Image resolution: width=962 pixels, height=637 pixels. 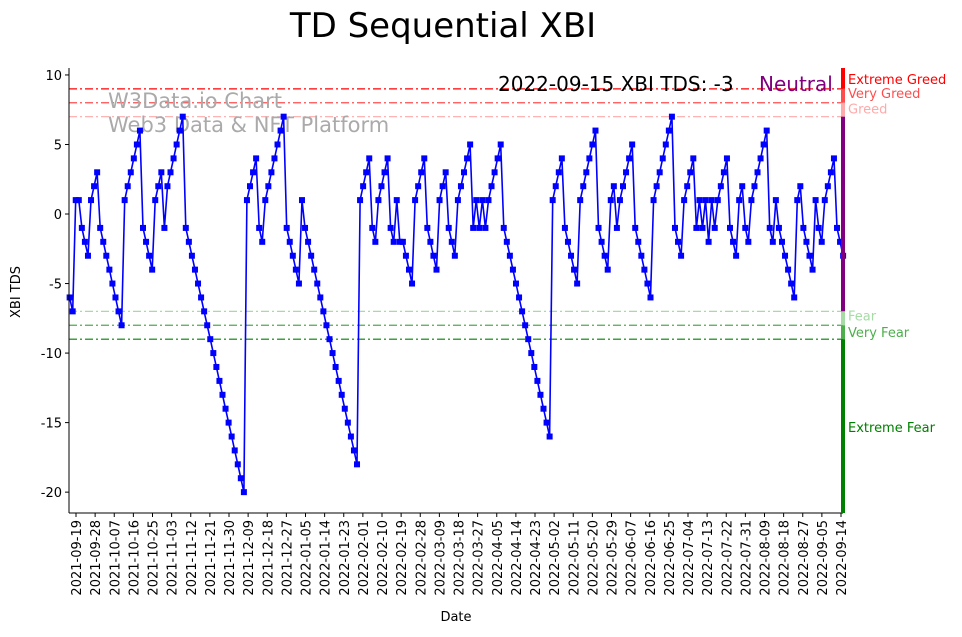 I want to click on watermark-line-2: Web3 Data & NFT Platform, so click(x=248, y=125).